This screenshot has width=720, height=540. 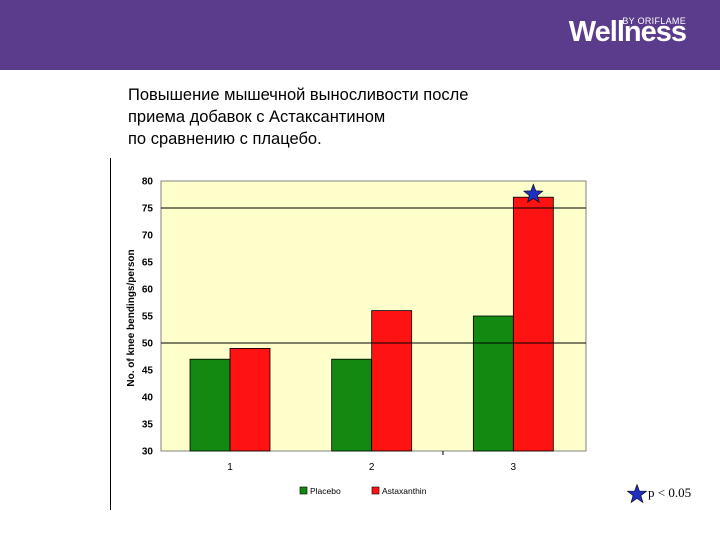 What do you see at coordinates (230, 467) in the screenshot?
I see `x-tick-label: 1` at bounding box center [230, 467].